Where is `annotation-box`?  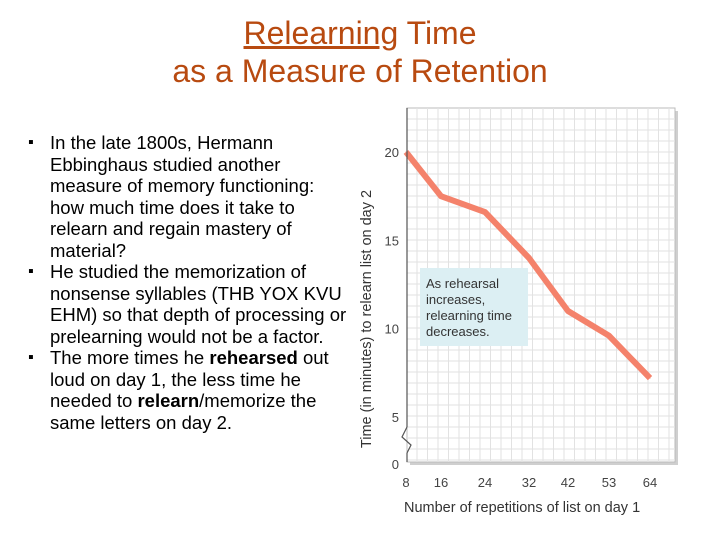
annotation-box is located at coordinates (474, 307).